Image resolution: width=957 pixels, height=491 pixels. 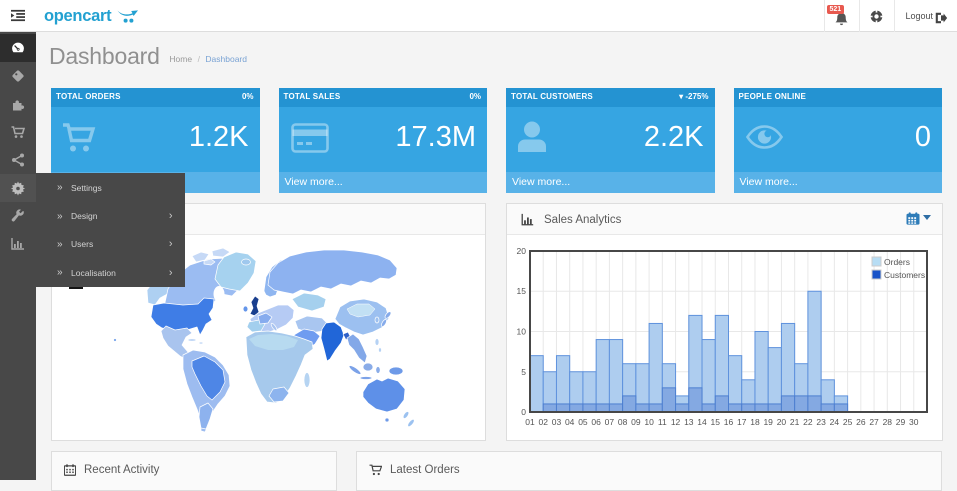 I want to click on svg-text: 25, so click(x=848, y=422).